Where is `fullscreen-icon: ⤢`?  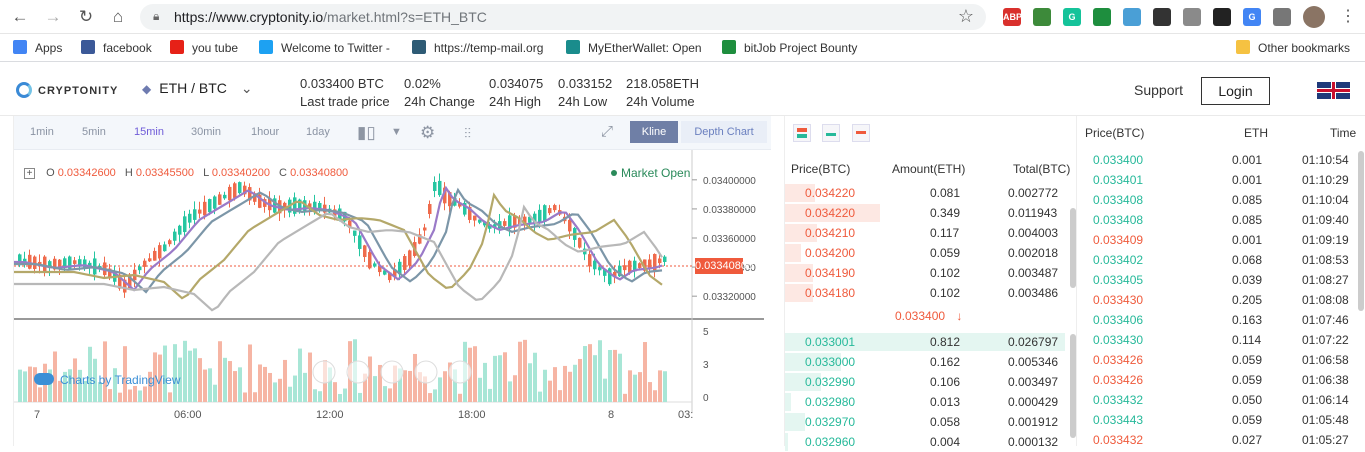
fullscreen-icon: ⤢ is located at coordinates (607, 131).